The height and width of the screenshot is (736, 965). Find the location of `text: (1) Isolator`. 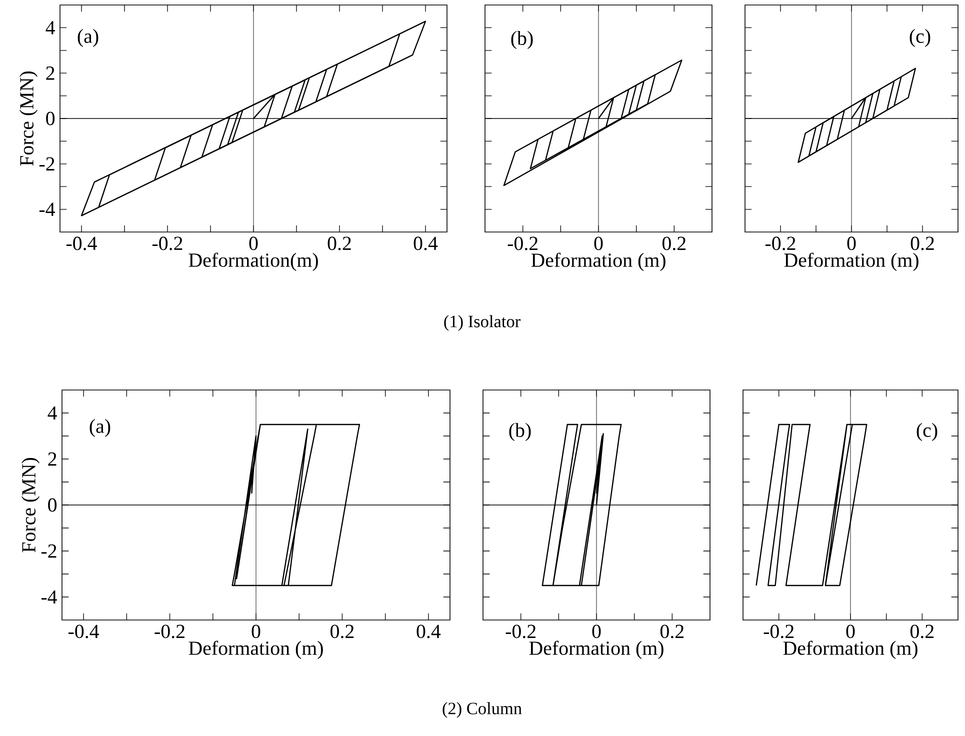

text: (1) Isolator is located at coordinates (482, 323).